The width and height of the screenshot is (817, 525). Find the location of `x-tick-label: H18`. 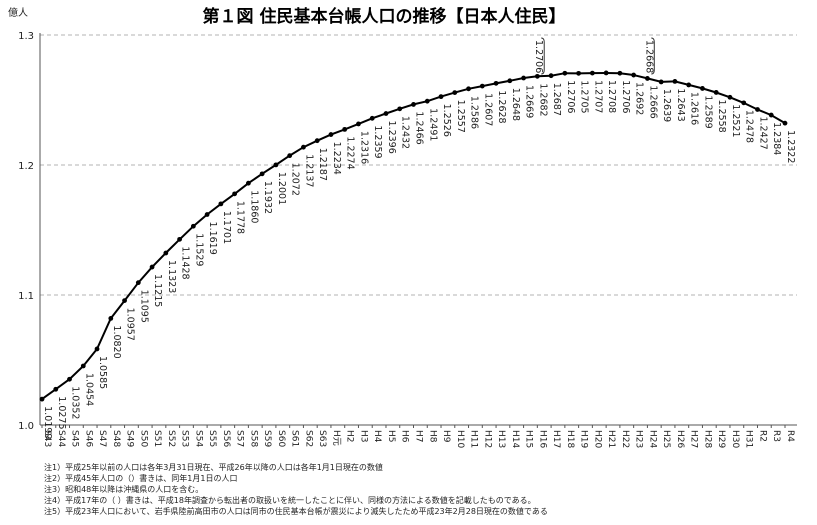

x-tick-label: H18 is located at coordinates (570, 439).